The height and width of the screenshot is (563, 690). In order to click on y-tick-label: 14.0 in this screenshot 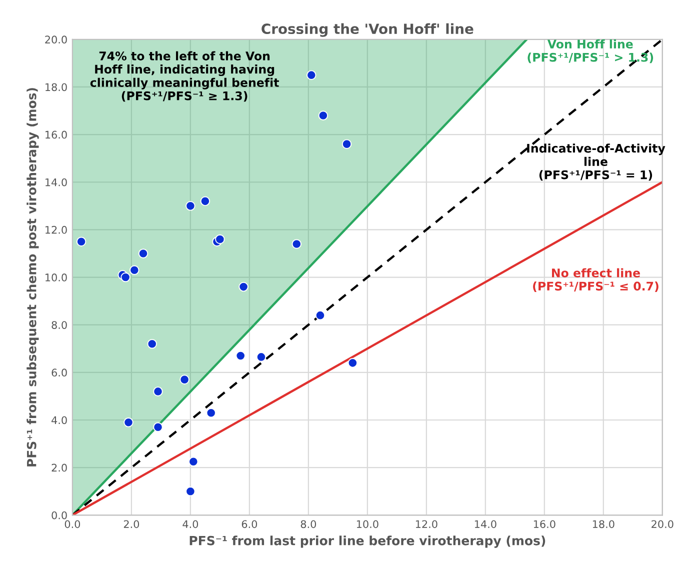, I will do `click(56, 182)`.